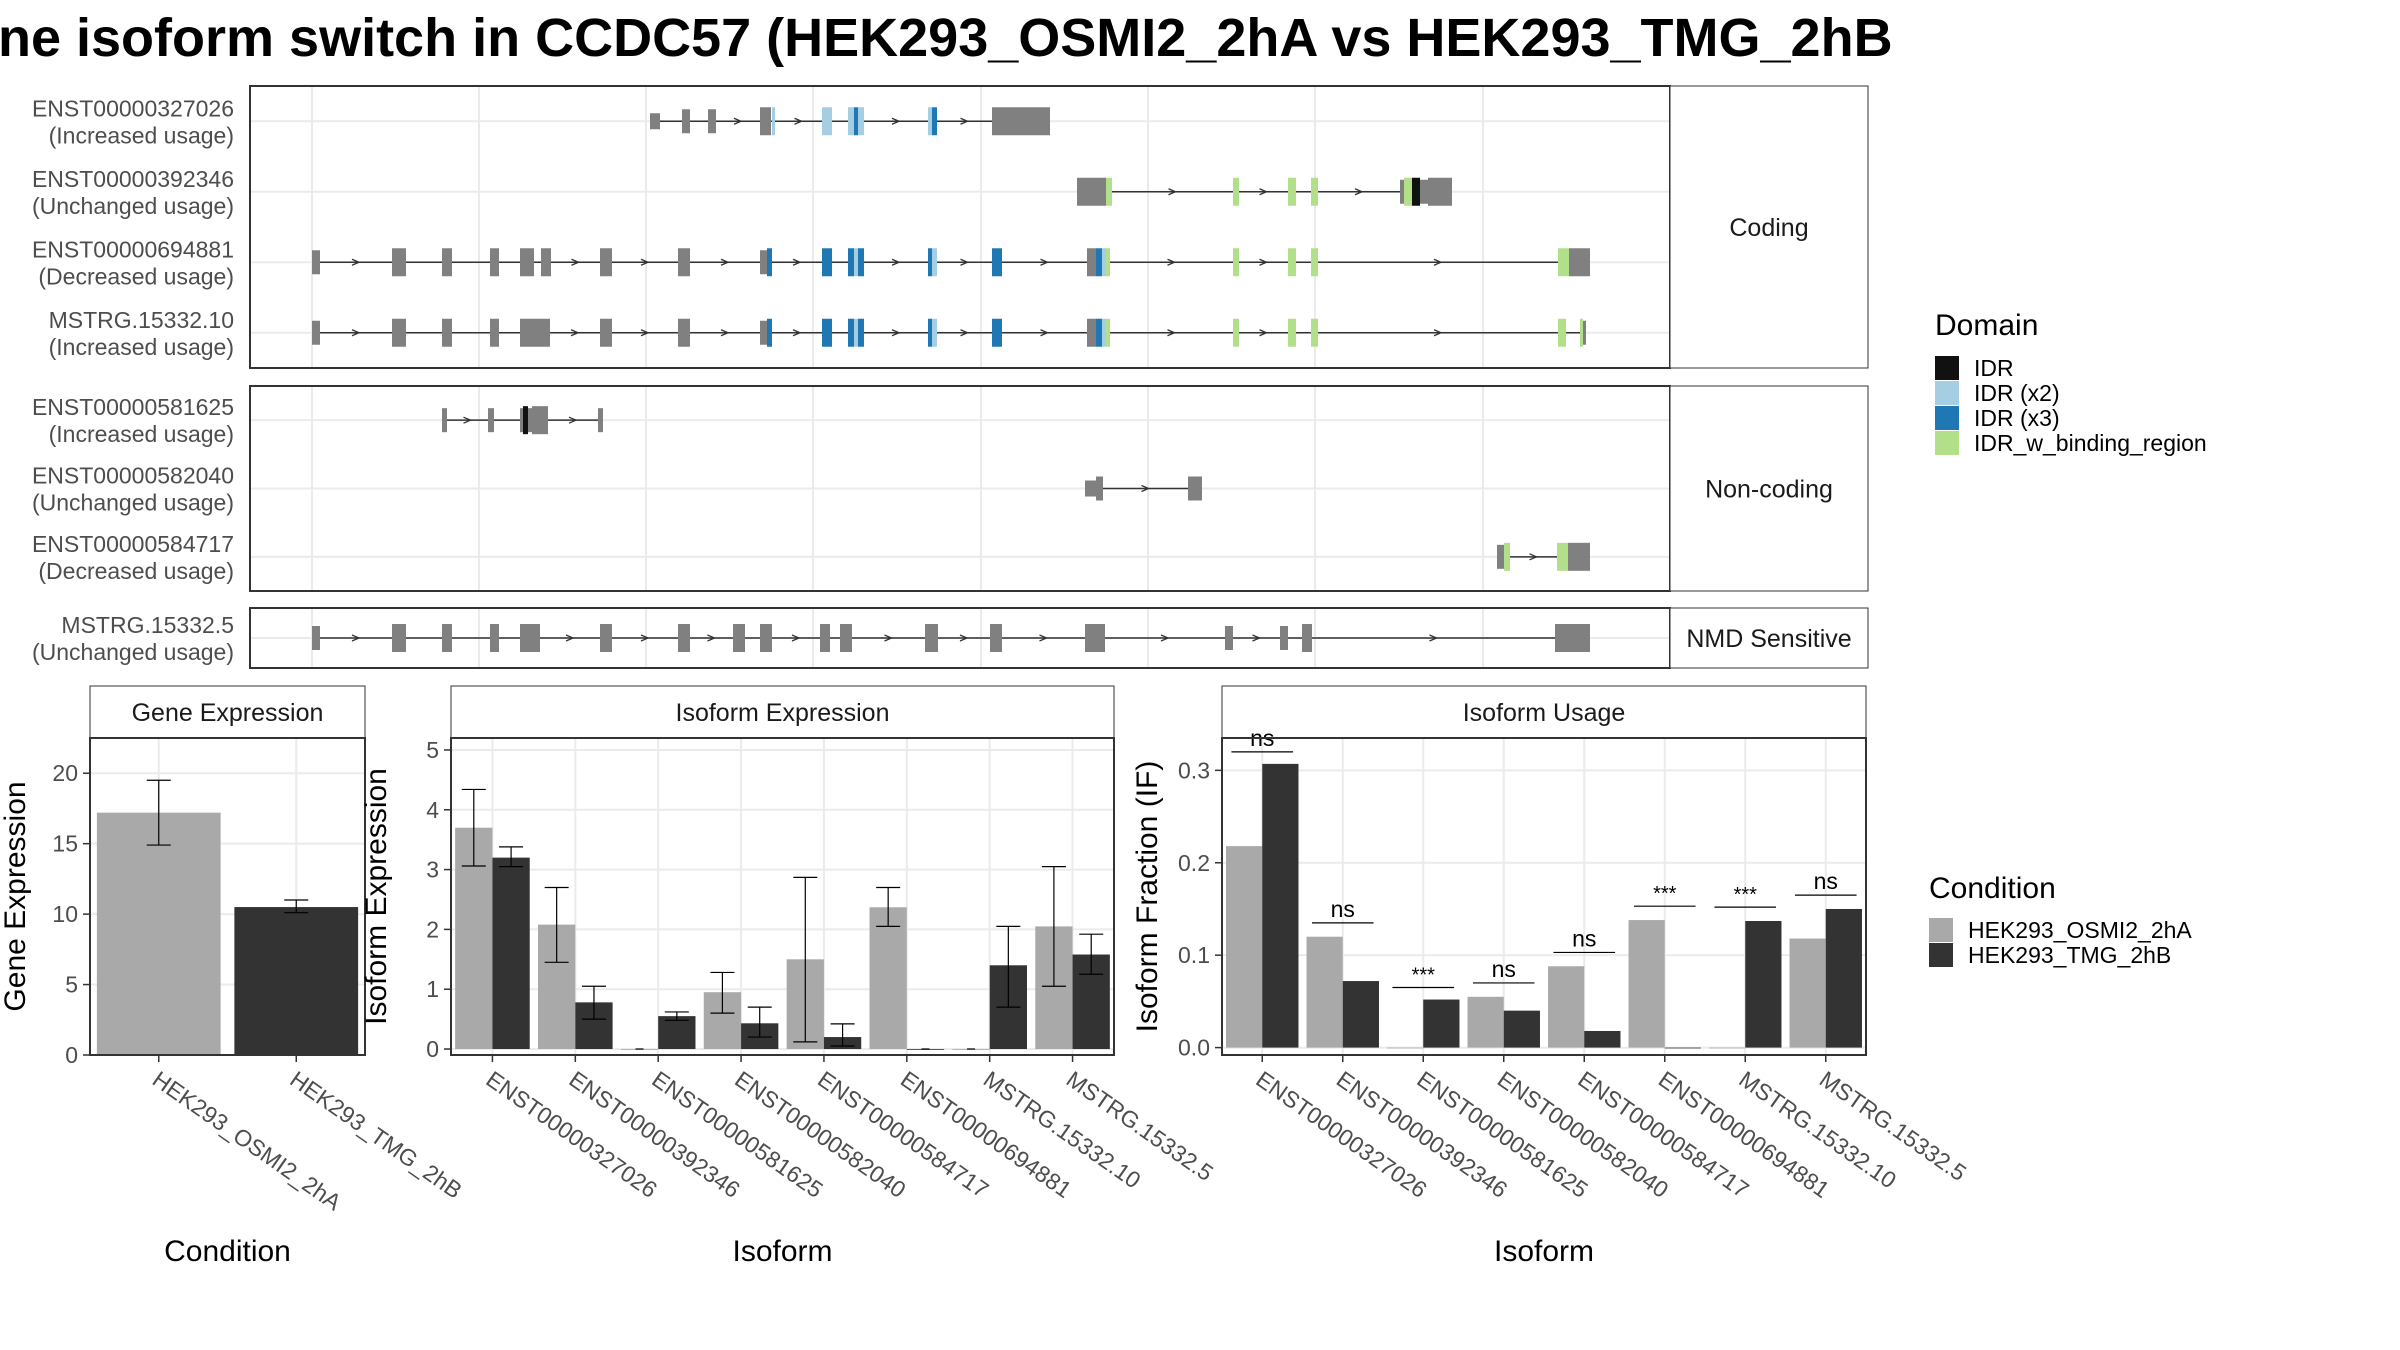 The height and width of the screenshot is (1350, 2400). What do you see at coordinates (2069, 955) in the screenshot?
I see `condition-legend-item: HEK293_TMG_2hB` at bounding box center [2069, 955].